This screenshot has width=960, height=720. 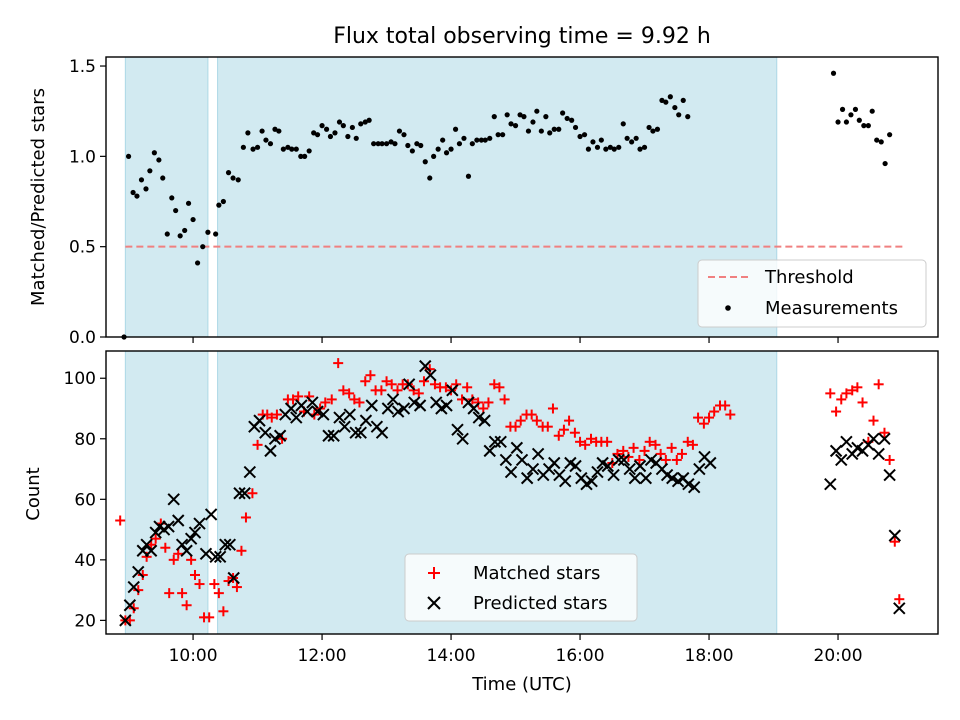 What do you see at coordinates (434, 603) in the screenshot?
I see `legend-predicted-swatch` at bounding box center [434, 603].